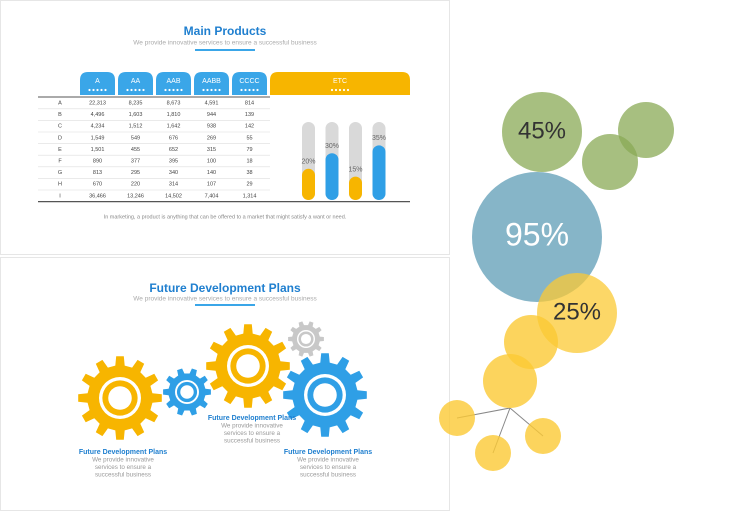  What do you see at coordinates (355, 169) in the screenshot?
I see `bar-label: 15%` at bounding box center [355, 169].